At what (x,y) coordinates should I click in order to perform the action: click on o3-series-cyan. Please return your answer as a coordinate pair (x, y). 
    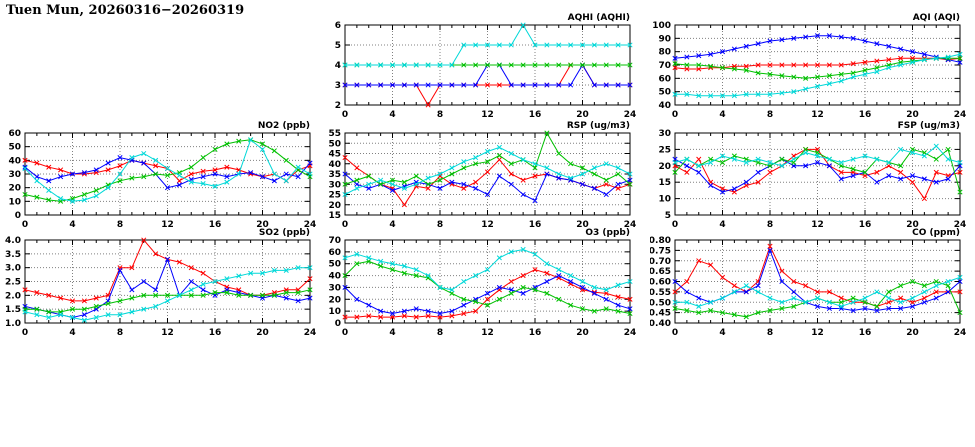
    Looking at the image, I should click on (487, 269).